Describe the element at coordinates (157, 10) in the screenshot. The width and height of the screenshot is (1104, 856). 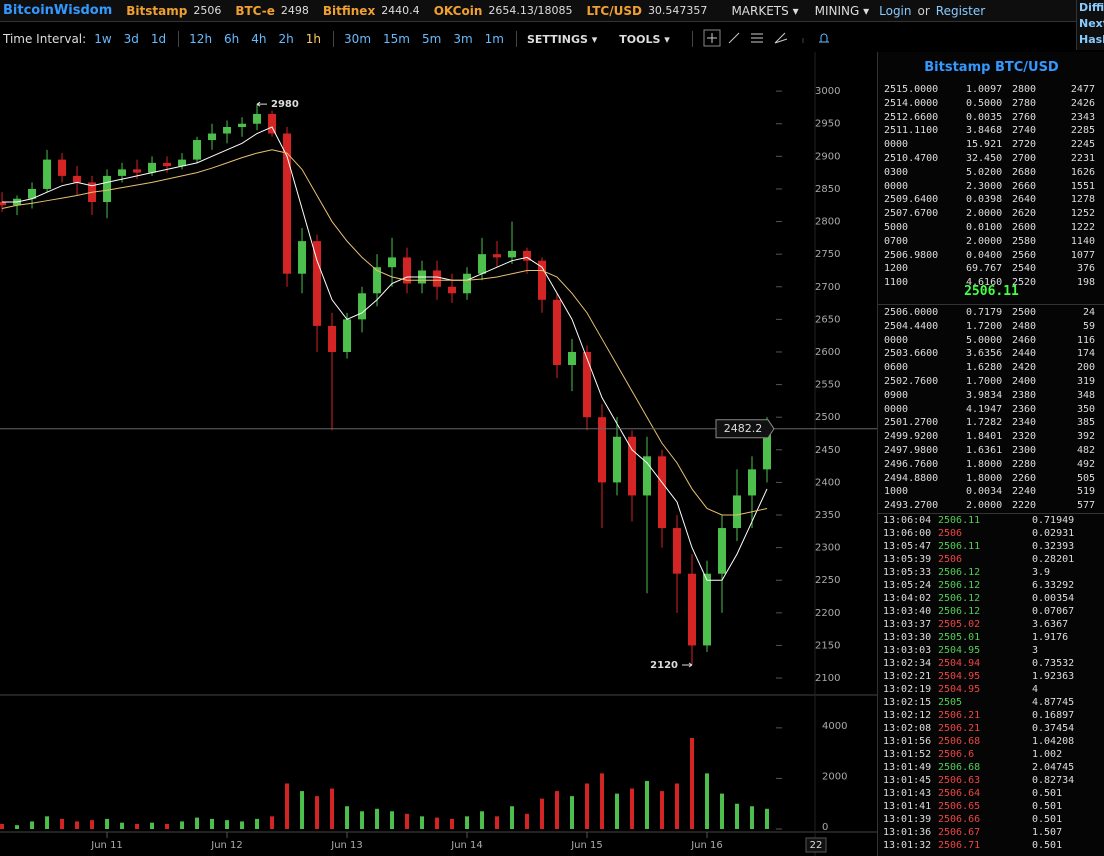
I see `market-name: Bitstamp` at that location.